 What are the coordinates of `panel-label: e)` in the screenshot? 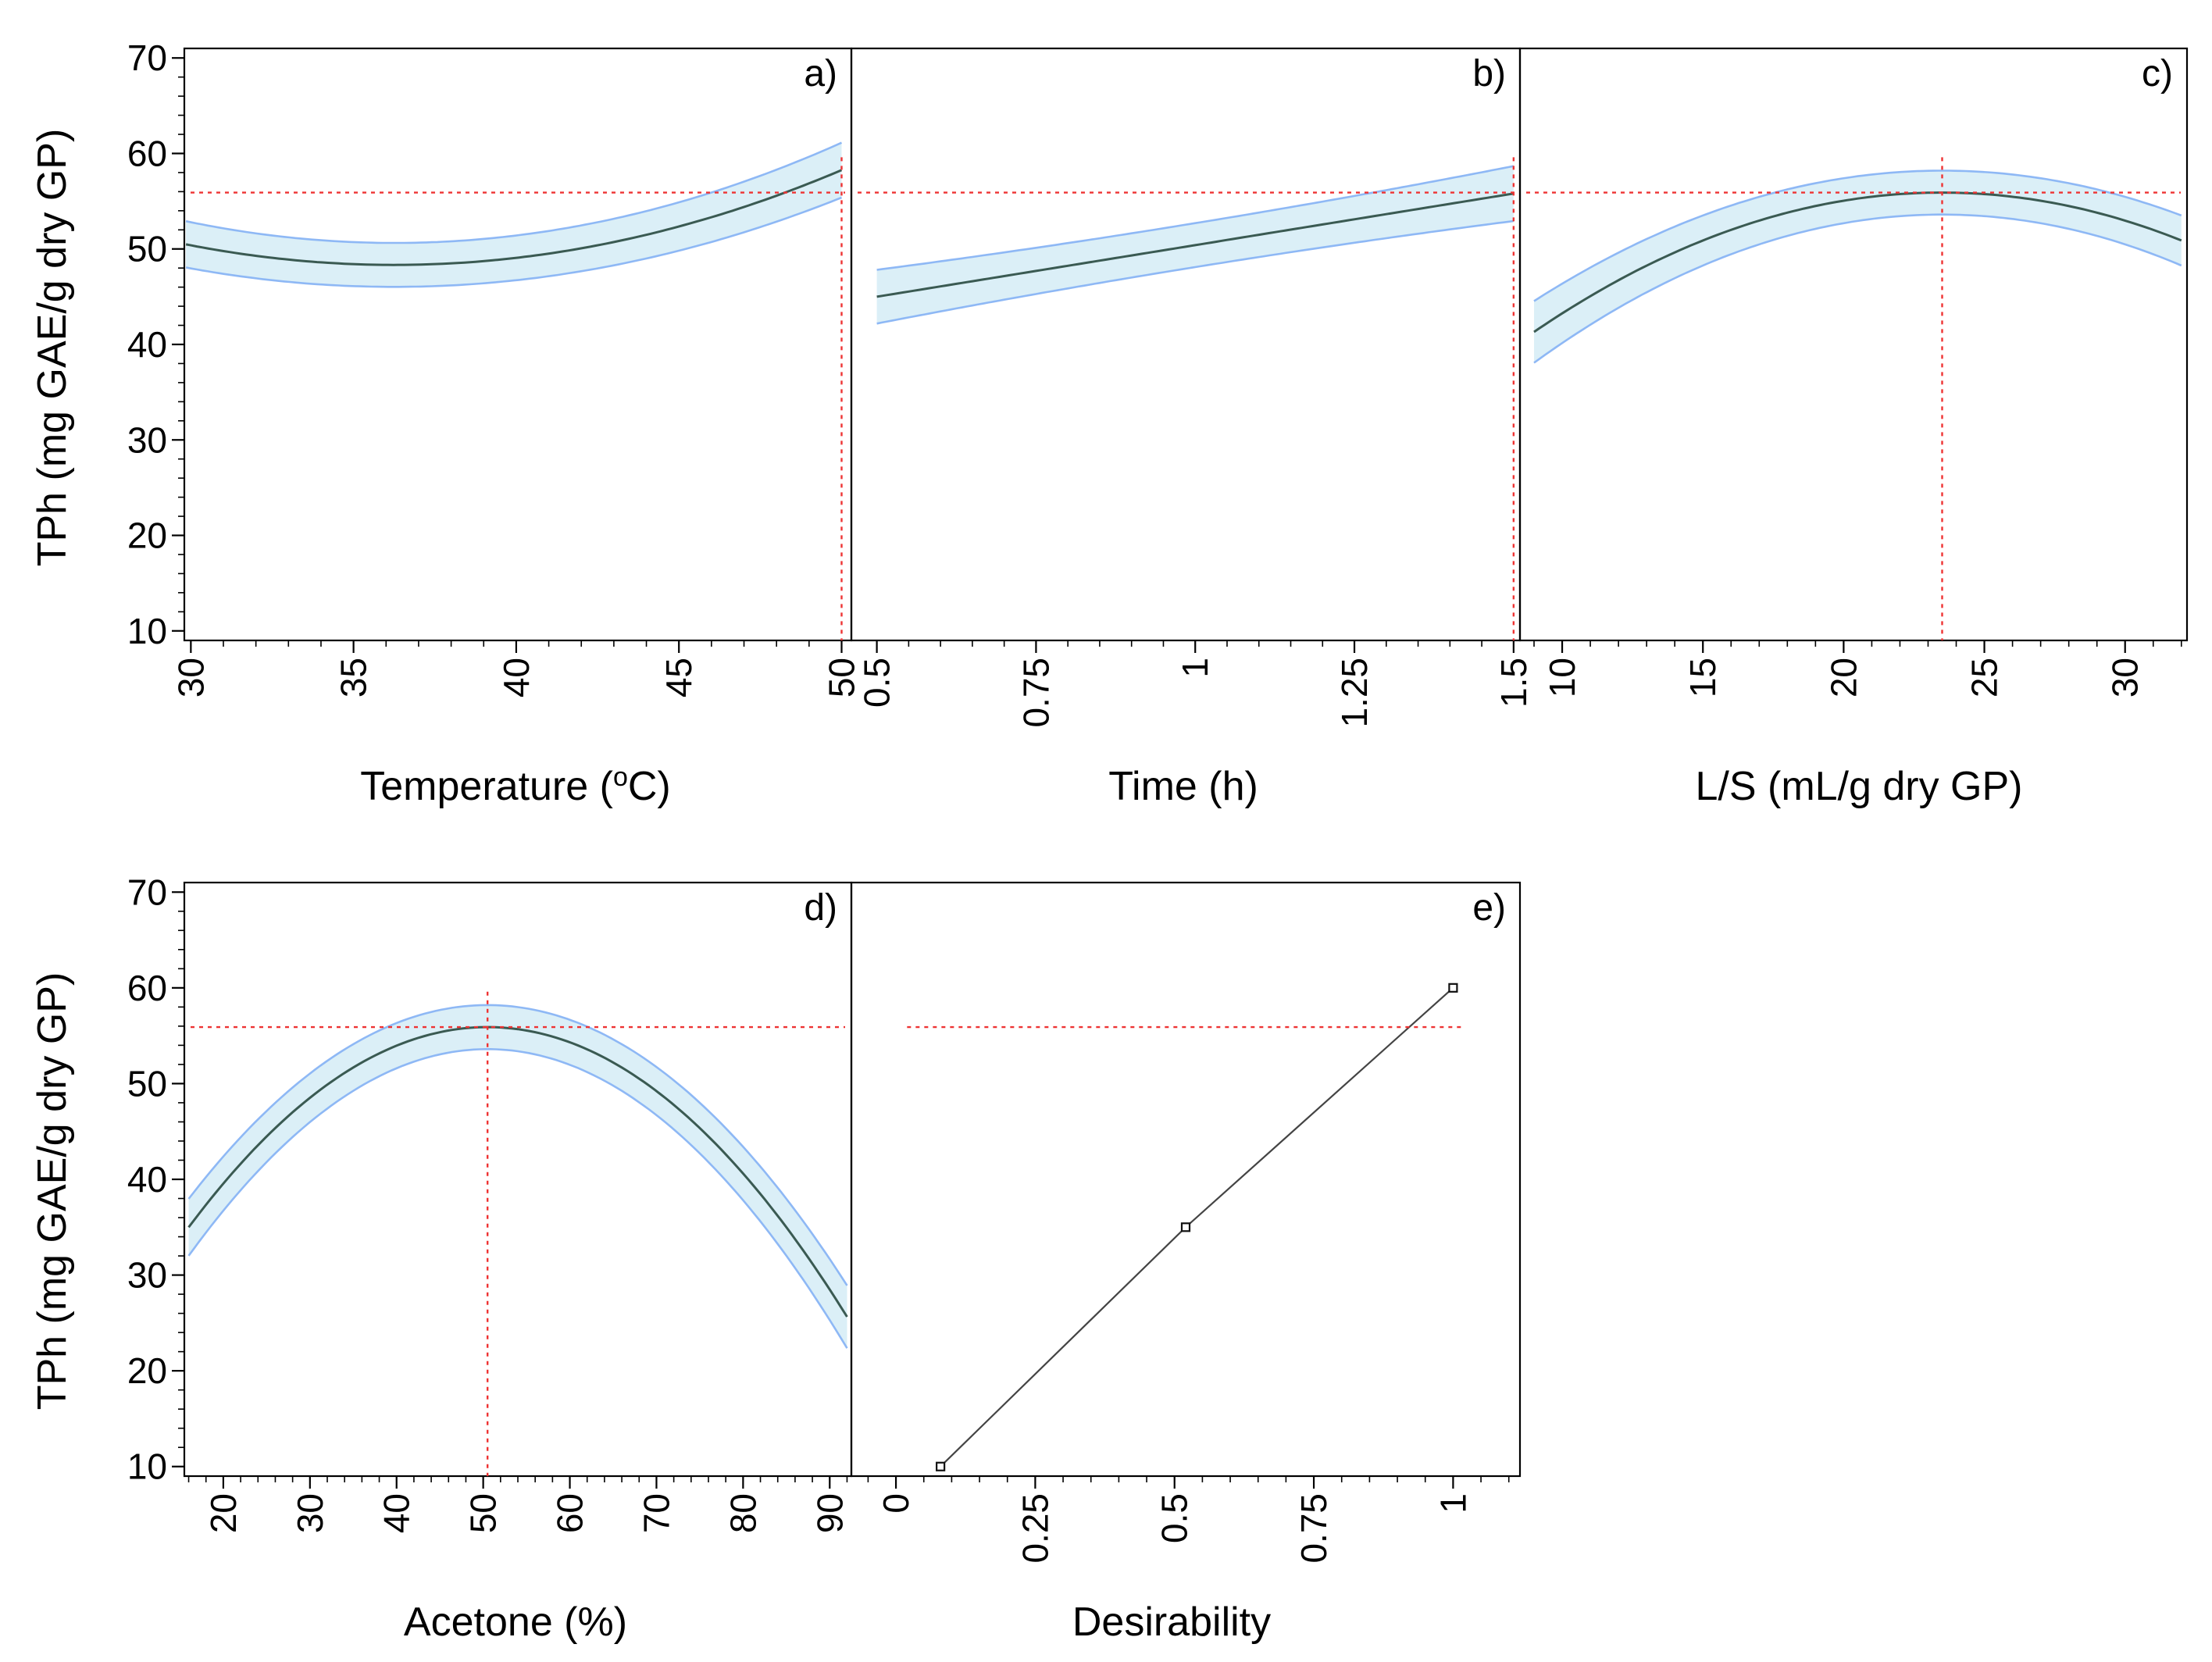 It's located at (1489, 908).